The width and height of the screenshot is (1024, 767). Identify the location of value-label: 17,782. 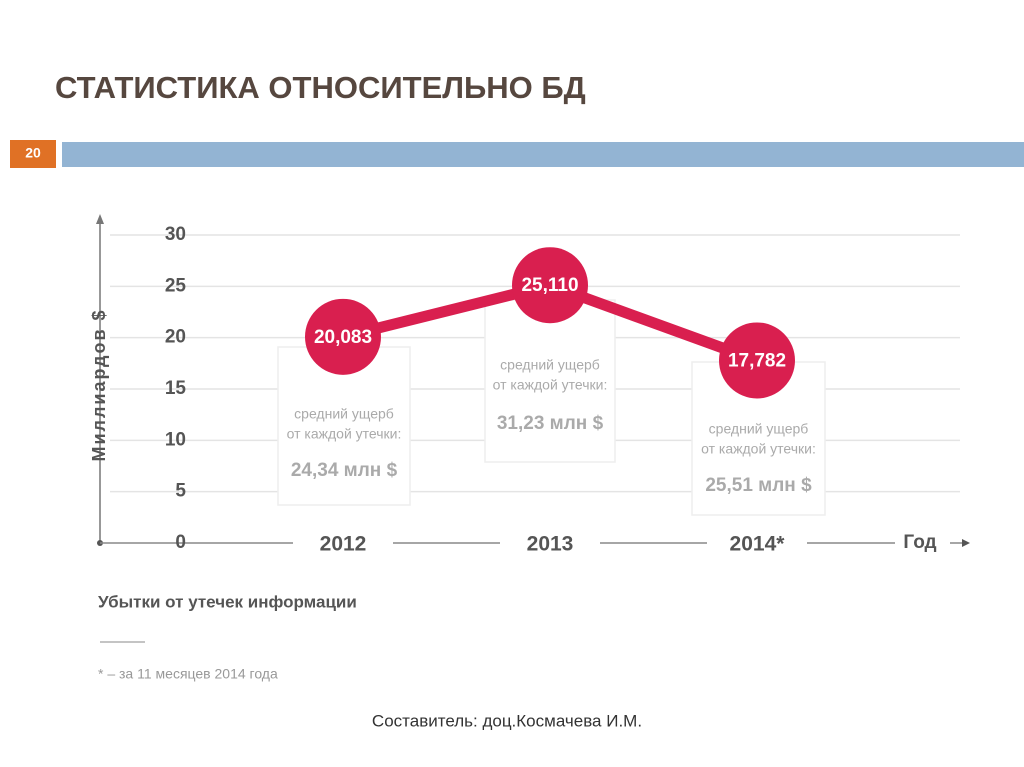
(757, 360).